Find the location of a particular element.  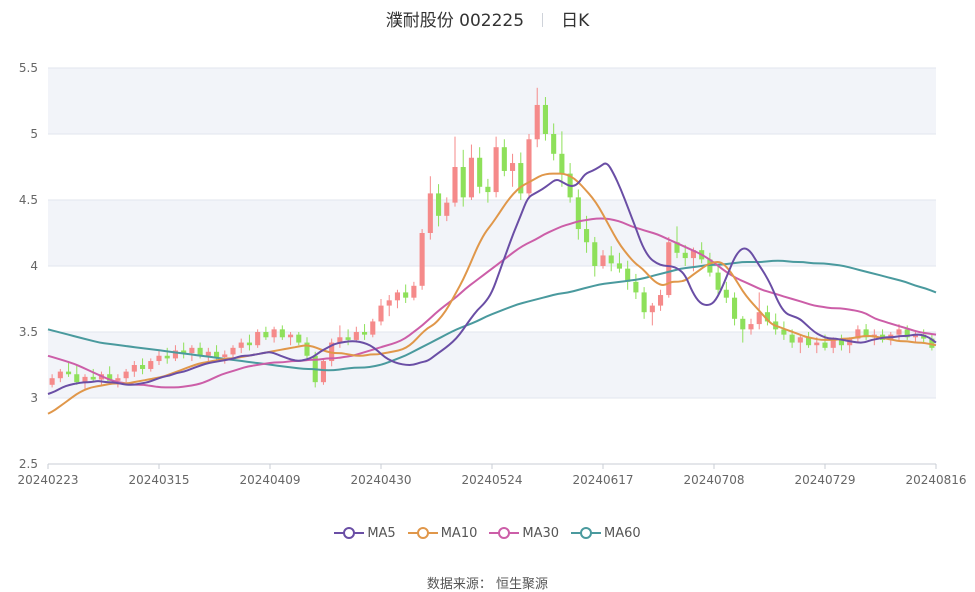

x-tick-label: 20240816 is located at coordinates (935, 480).